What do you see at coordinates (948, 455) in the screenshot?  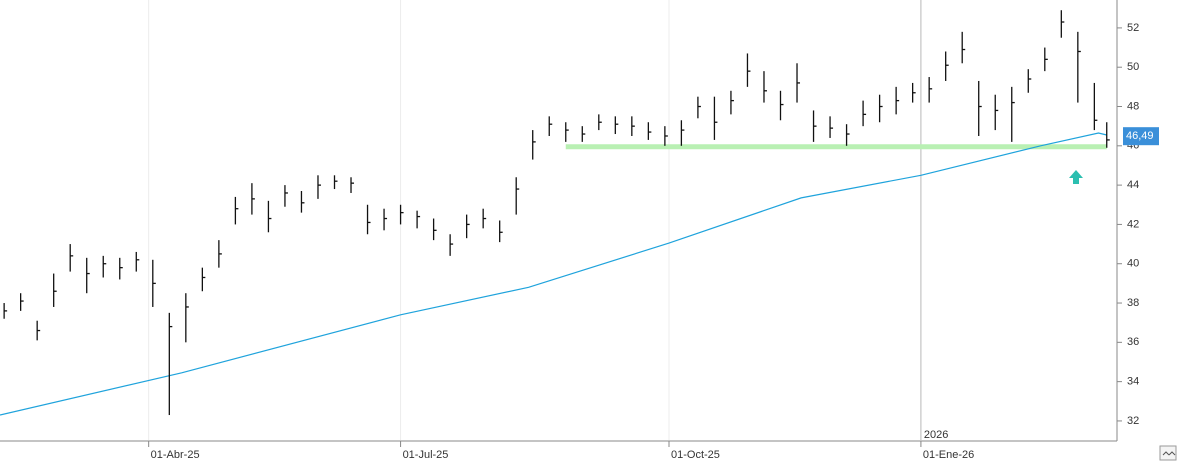 I see `x-tick-label: 01-Ene-26` at bounding box center [948, 455].